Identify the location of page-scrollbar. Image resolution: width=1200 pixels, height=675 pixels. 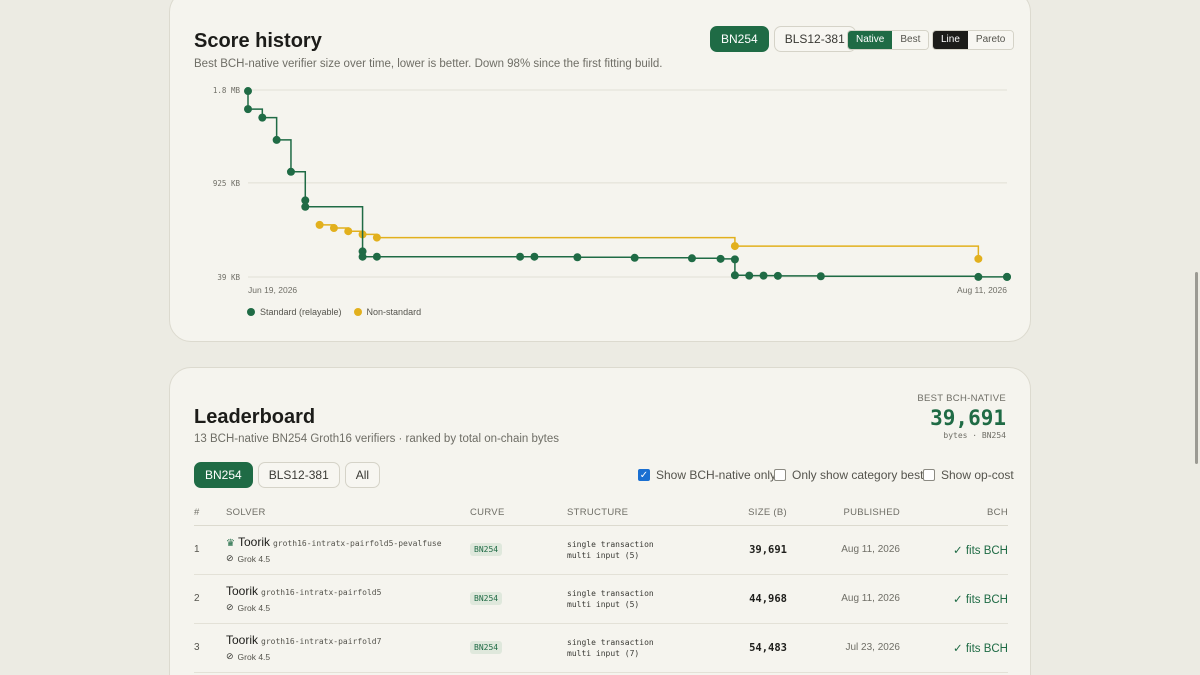
(1196, 368).